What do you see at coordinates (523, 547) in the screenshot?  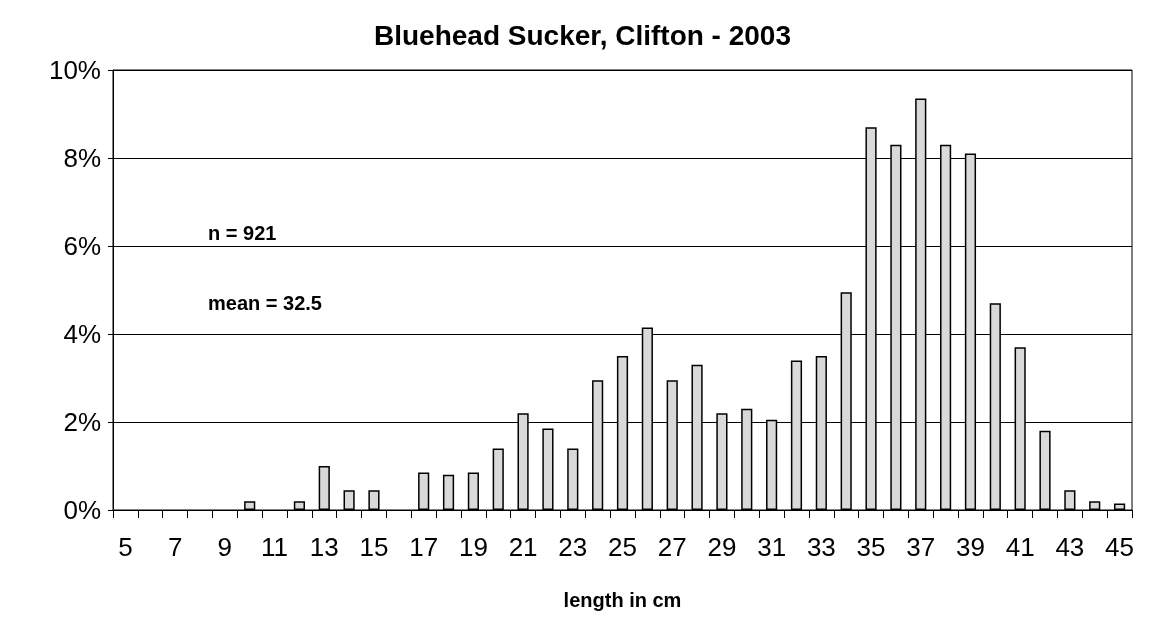 I see `x-tick-label: 21` at bounding box center [523, 547].